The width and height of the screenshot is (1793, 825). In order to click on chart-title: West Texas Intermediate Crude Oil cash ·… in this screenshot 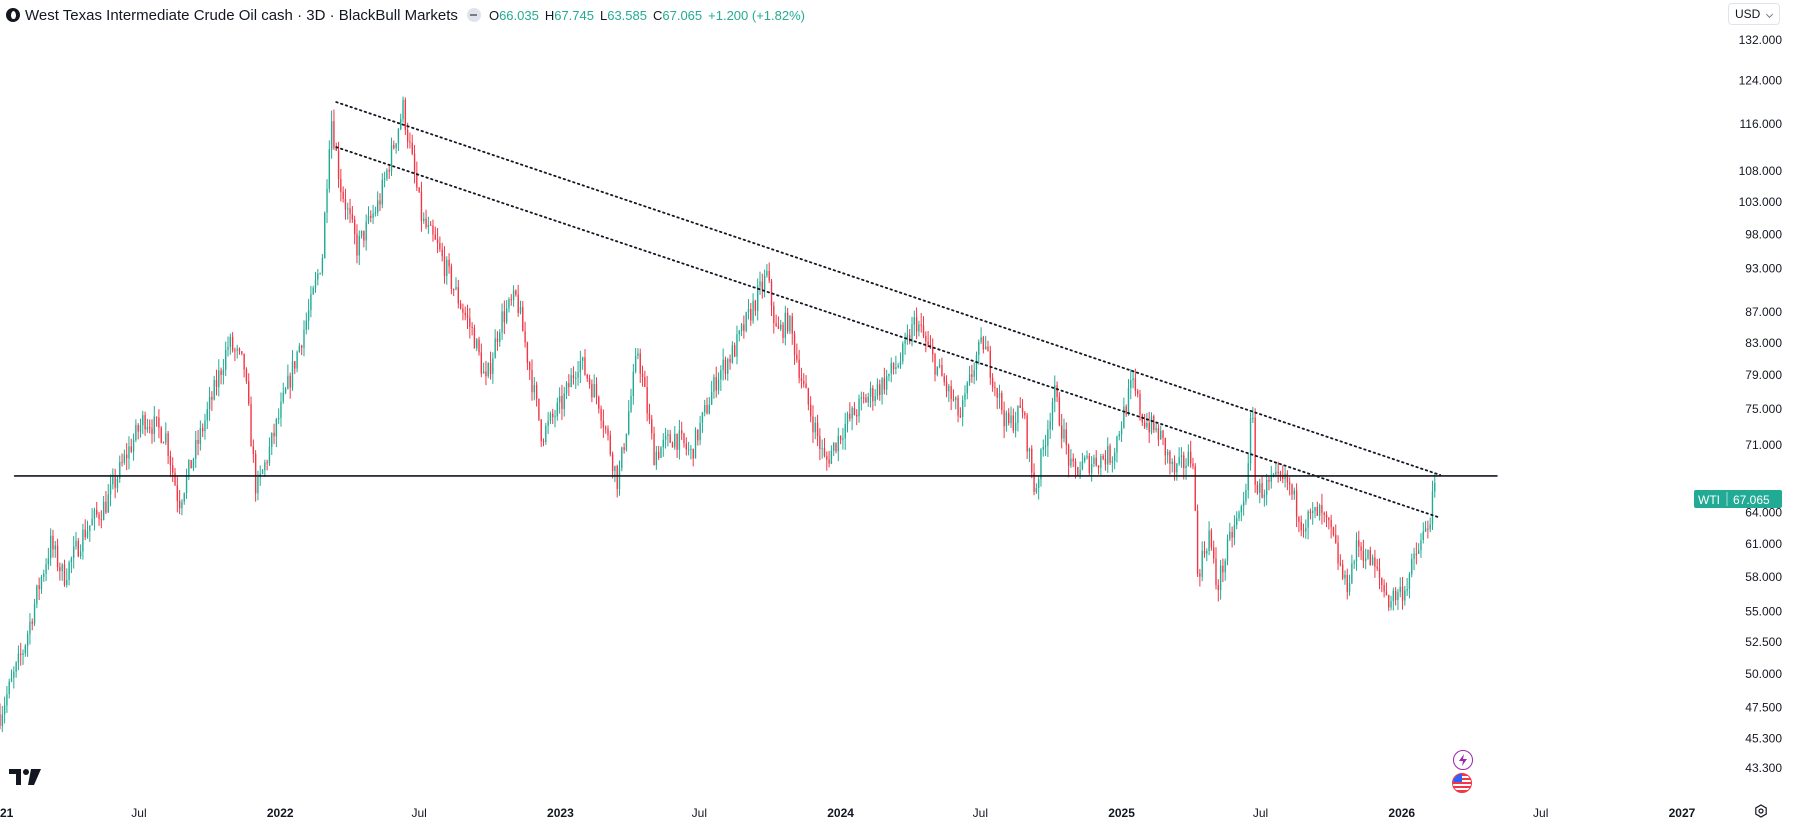, I will do `click(241, 15)`.